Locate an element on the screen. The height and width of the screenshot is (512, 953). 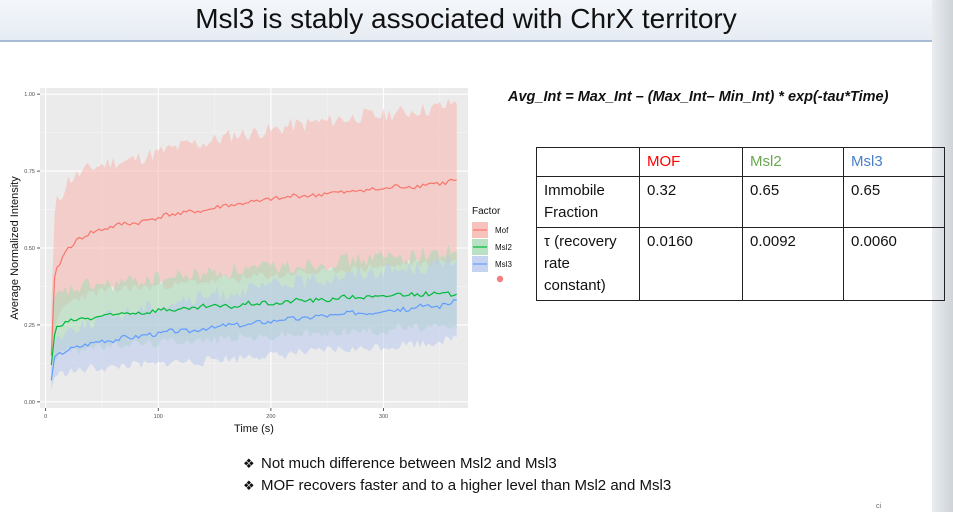
table-row: Immobile Fraction 0.32 0.65 0.65 is located at coordinates (740, 202).